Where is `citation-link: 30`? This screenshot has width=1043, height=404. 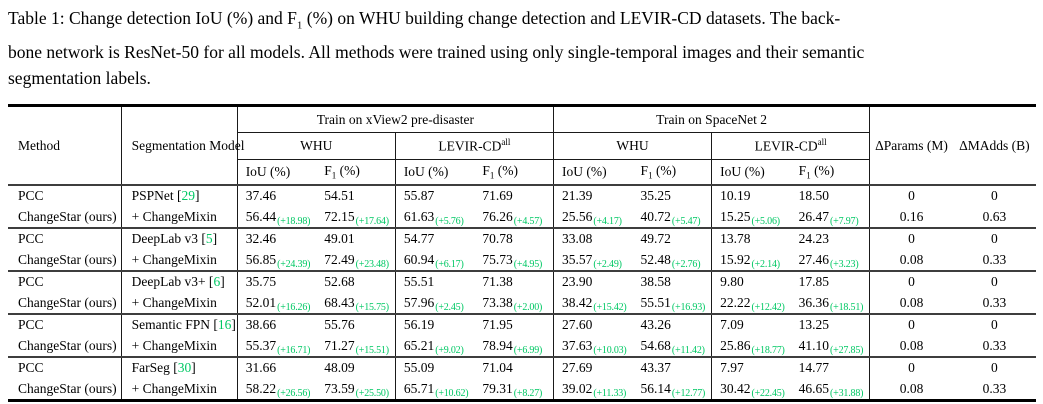 citation-link: 30 is located at coordinates (184, 368).